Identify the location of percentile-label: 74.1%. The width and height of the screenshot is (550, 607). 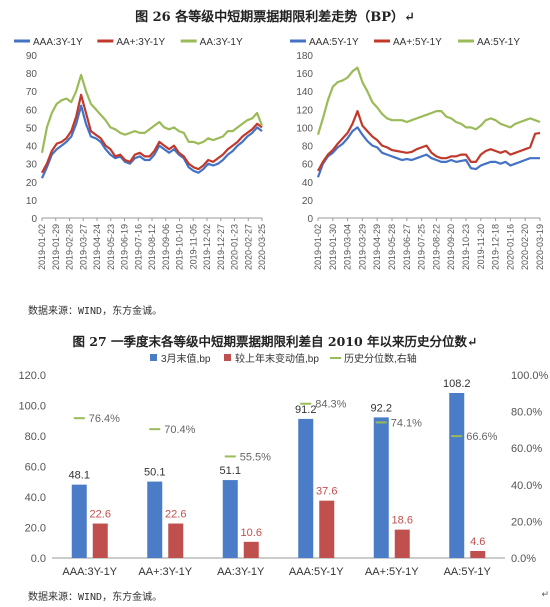
(406, 423).